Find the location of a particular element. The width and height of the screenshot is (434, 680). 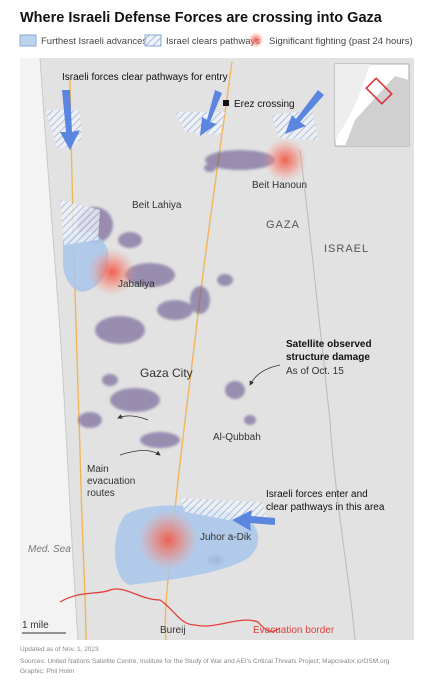

map-label: Evacuation border is located at coordinates (294, 630).